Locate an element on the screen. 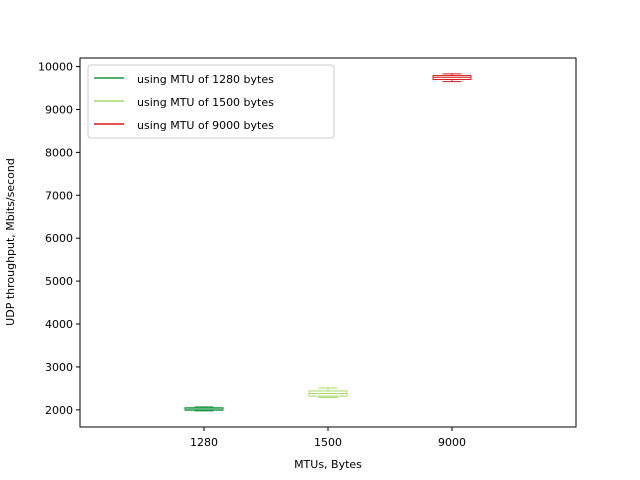 Image resolution: width=640 pixels, height=480 pixels. legend-label: using MTU of 1500 bytes is located at coordinates (205, 102).